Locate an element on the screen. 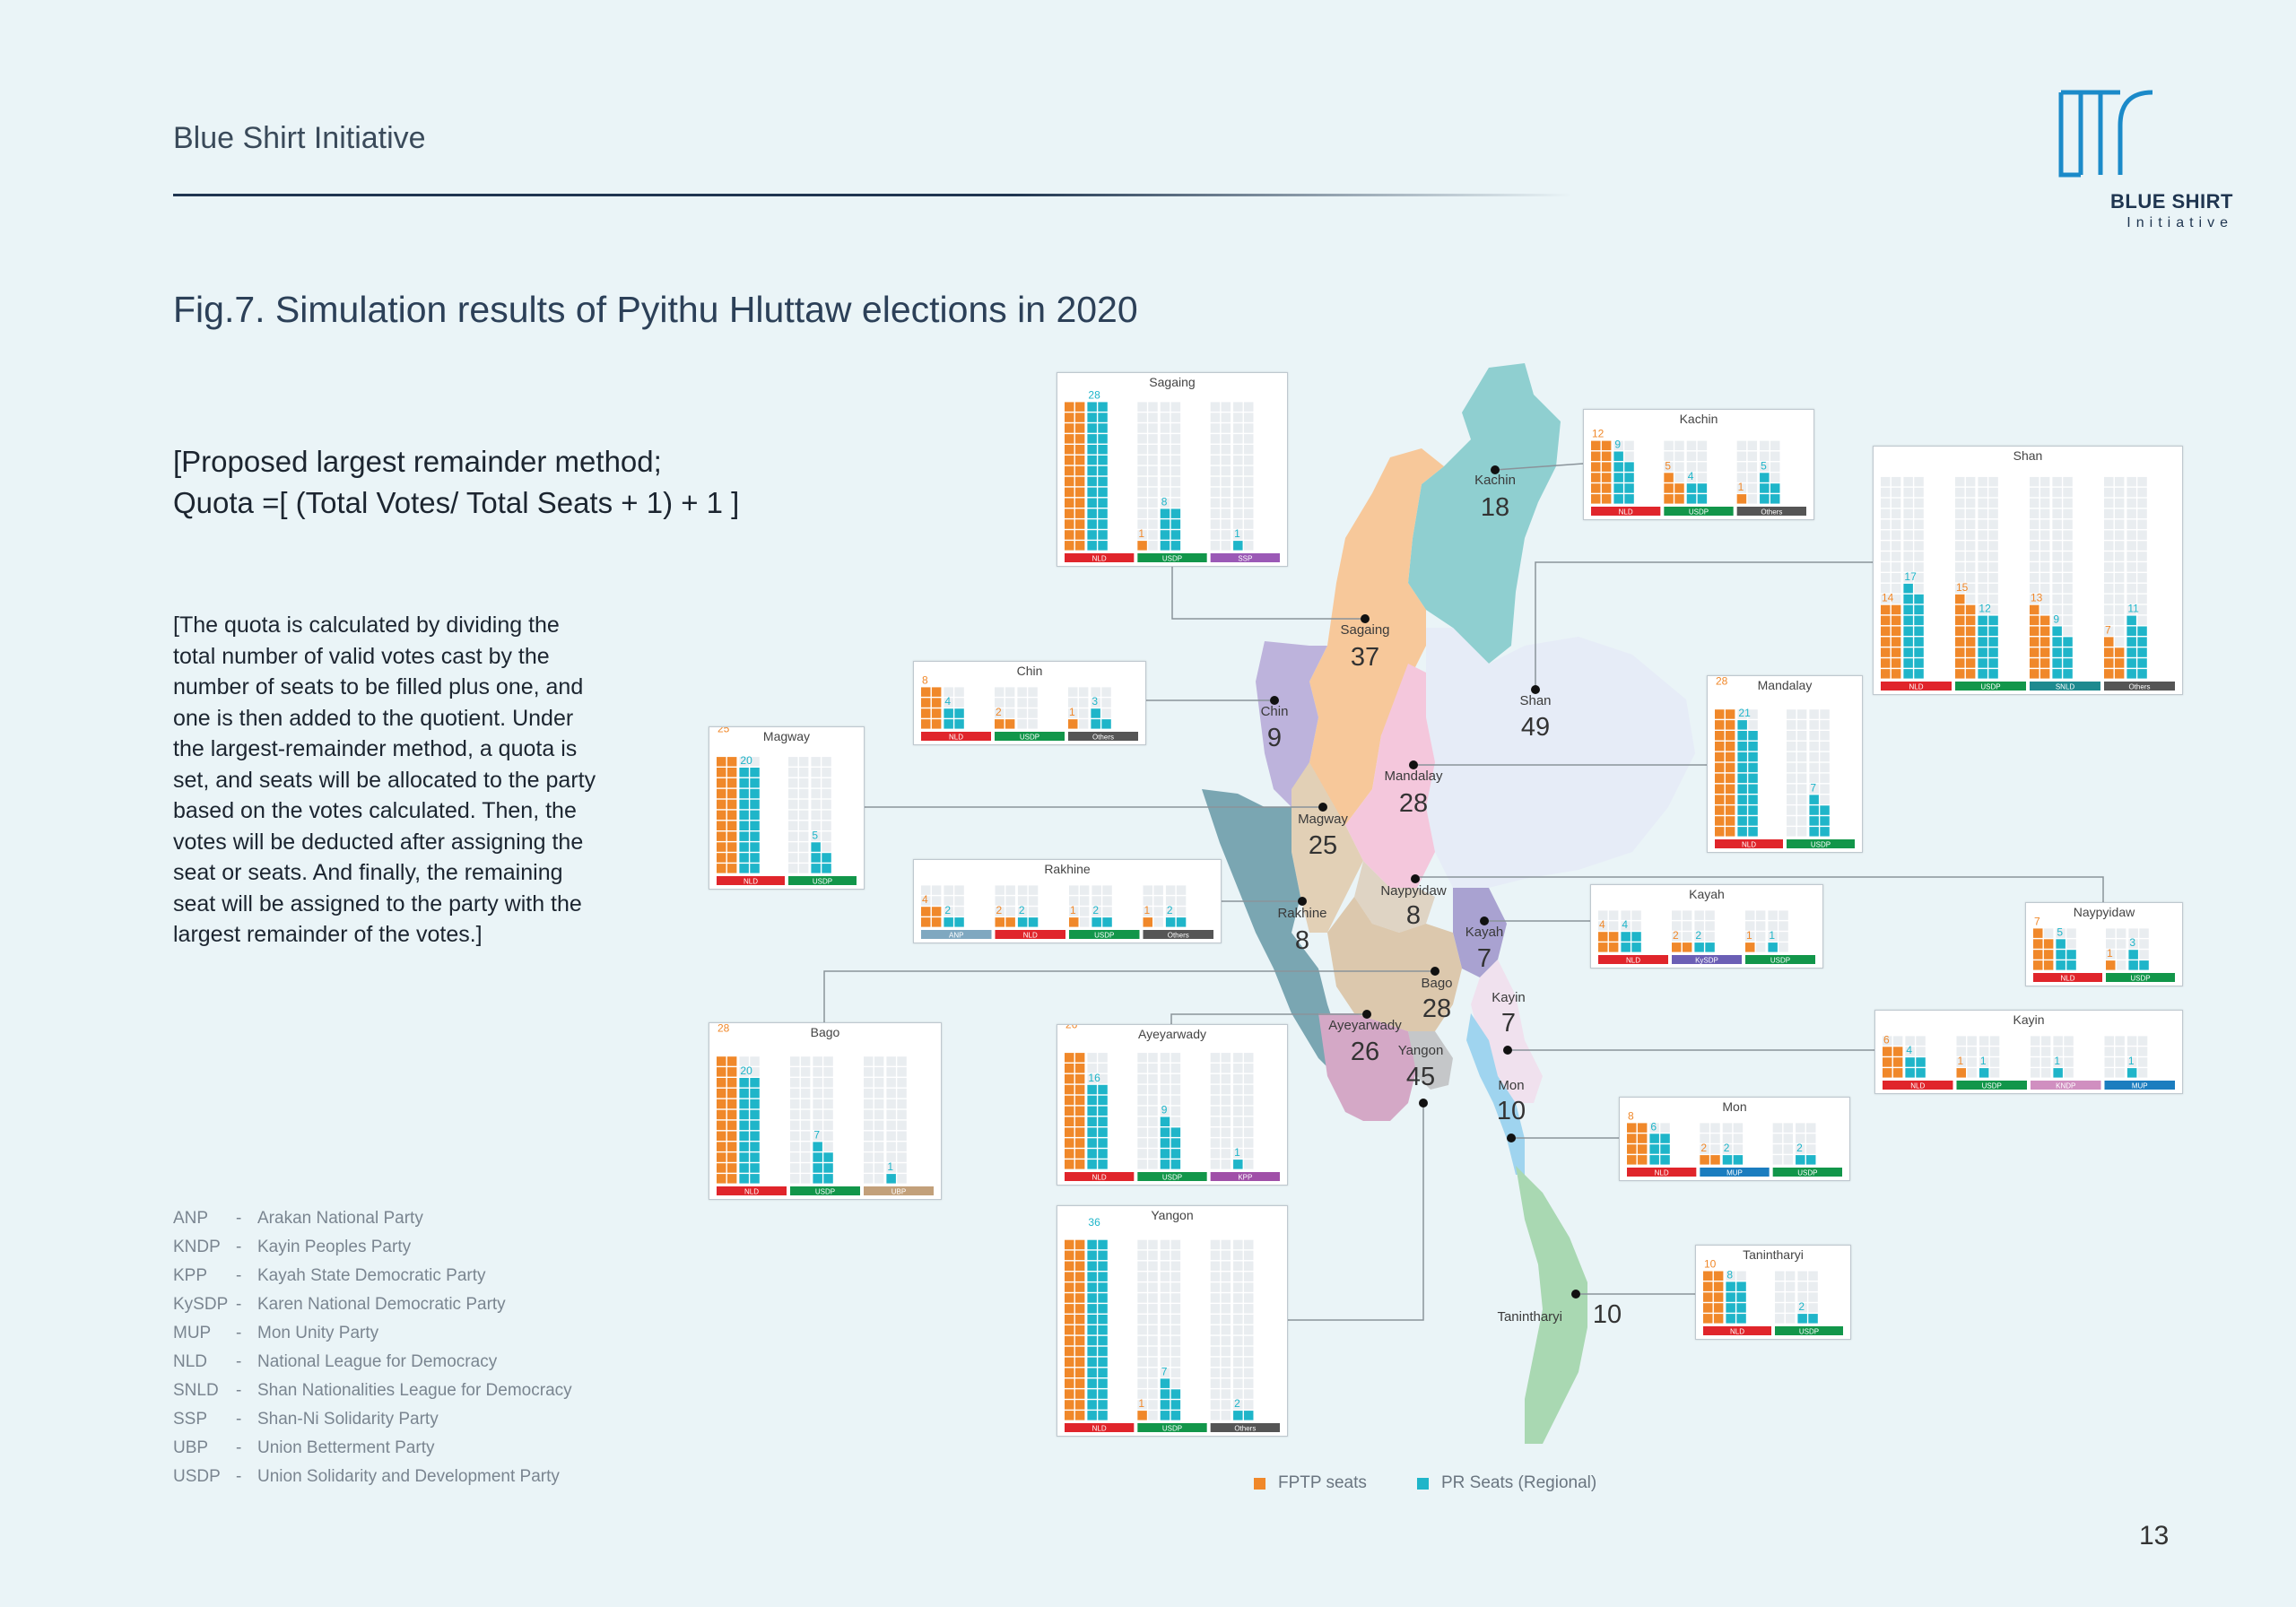 This screenshot has height=1607, width=2296. abbreviation-full: Shan Nationalities League for Democracy is located at coordinates (414, 1391).